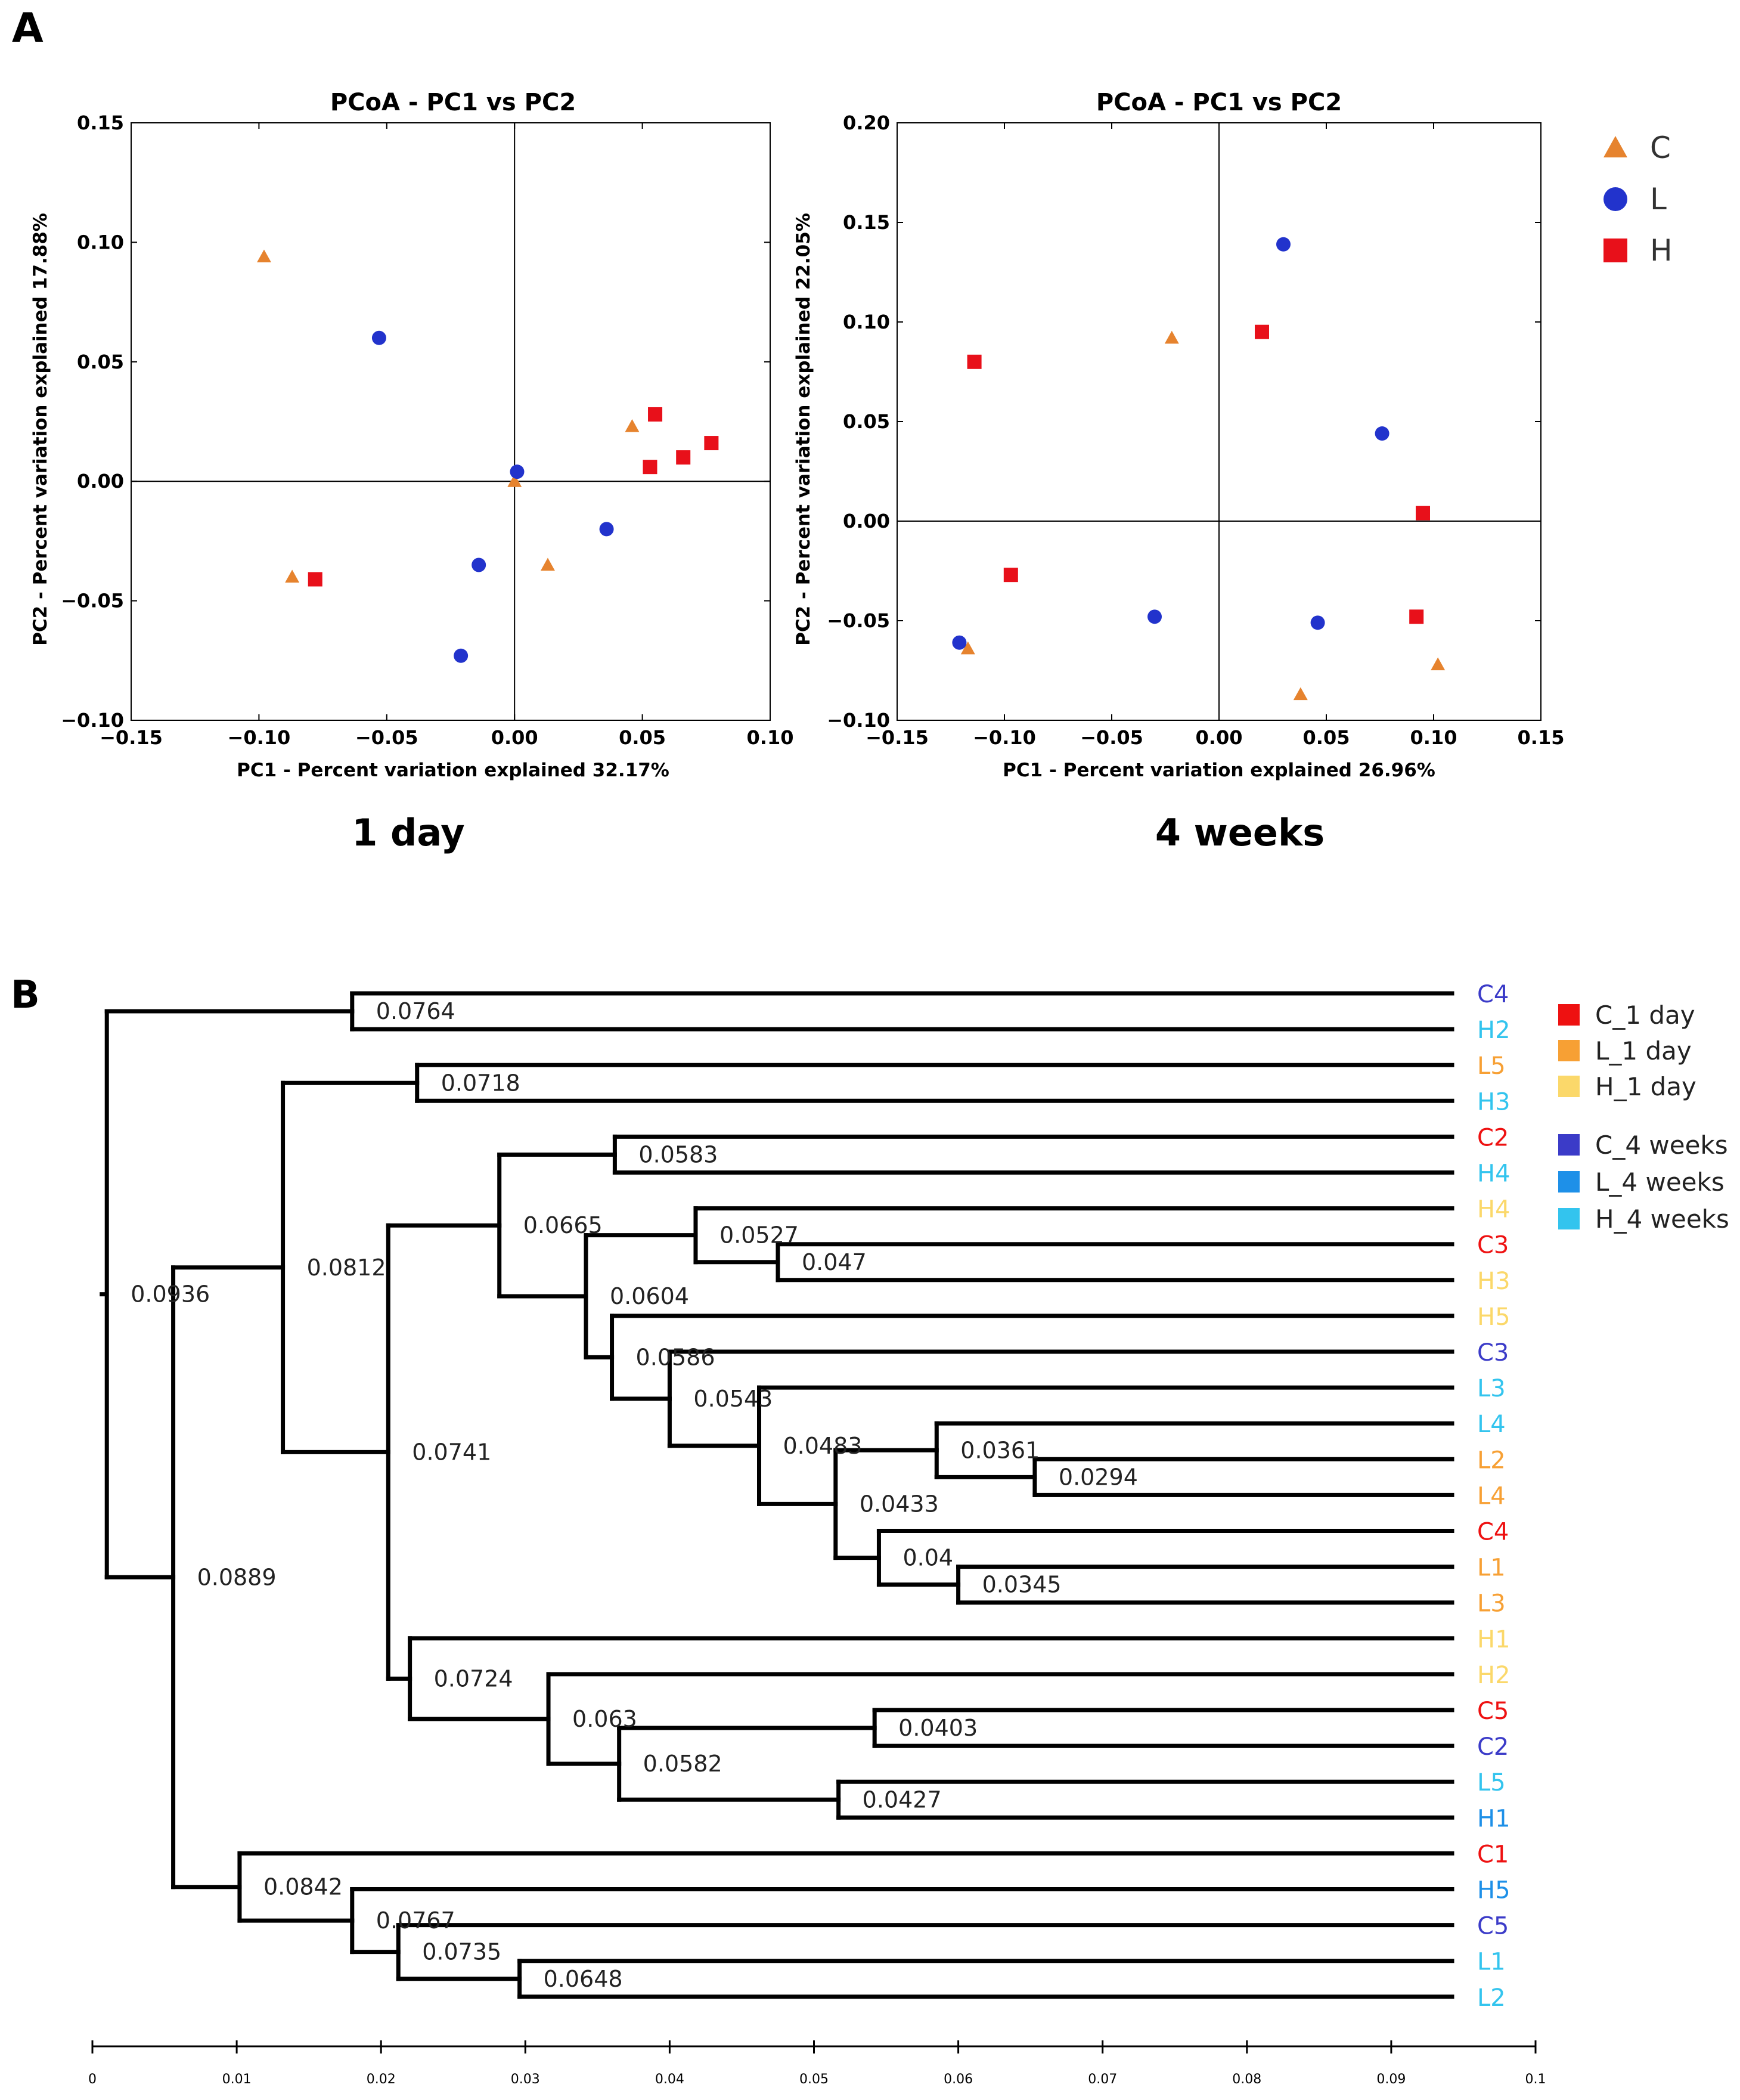 The image size is (1740, 2100). Describe the element at coordinates (897, 737) in the screenshot. I see `plot2-xtick-label: −0.15` at that location.